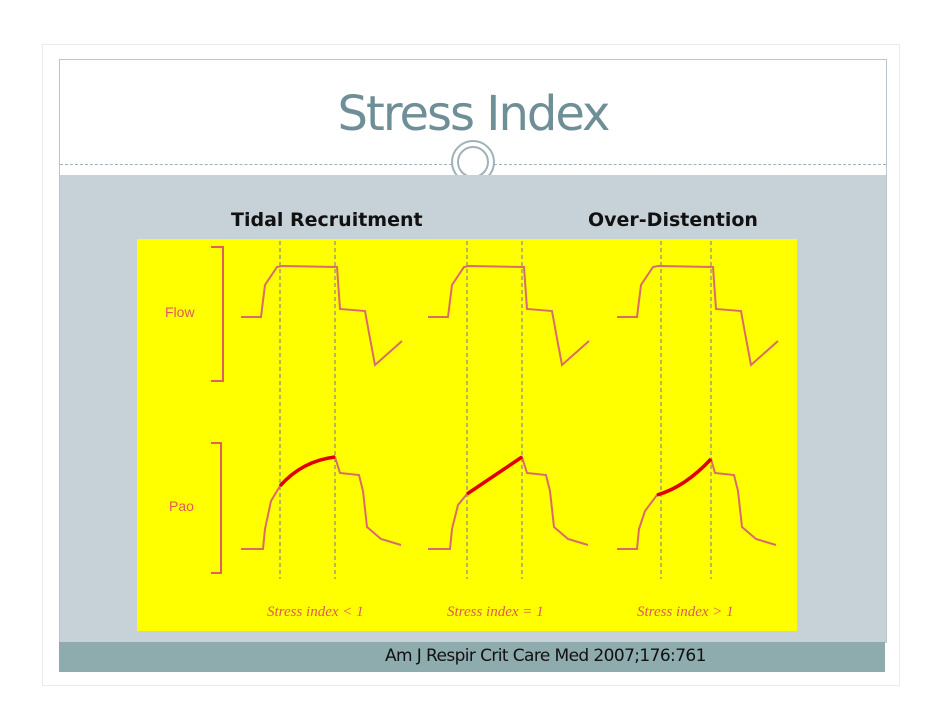  I want to click on heading-tidal-recruitment: Tidal Recruitment, so click(327, 220).